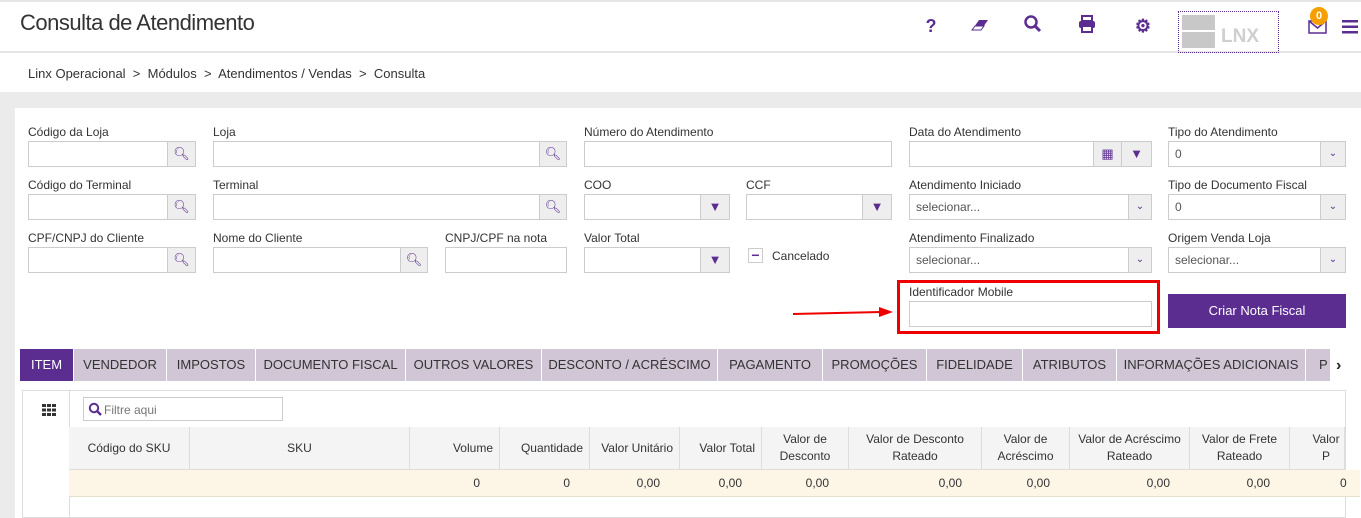  What do you see at coordinates (1350, 29) in the screenshot?
I see `menu-icon` at bounding box center [1350, 29].